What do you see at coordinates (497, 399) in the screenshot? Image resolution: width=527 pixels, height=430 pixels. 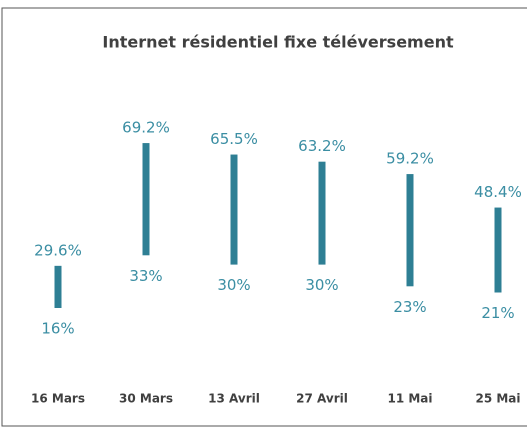 I see `x-tick-label: 25 Mai` at bounding box center [497, 399].